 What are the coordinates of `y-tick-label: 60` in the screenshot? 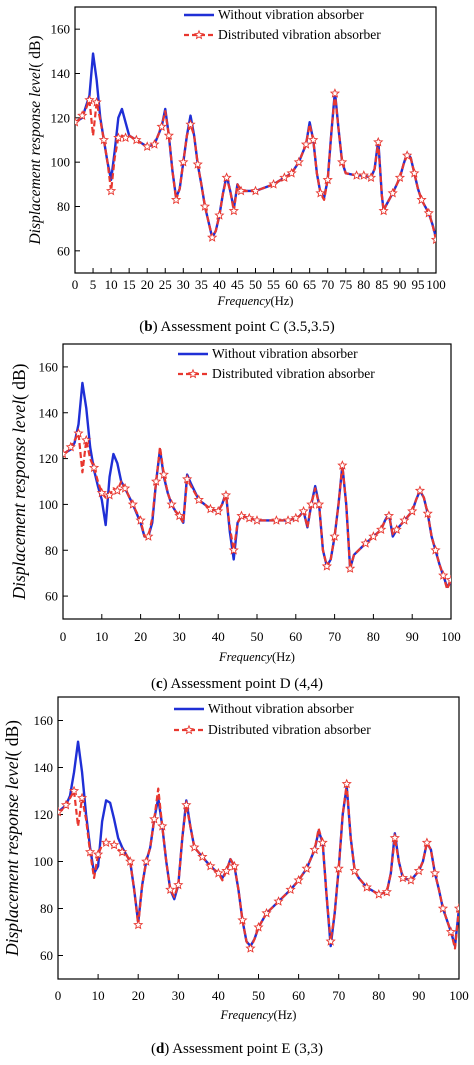 It's located at (63, 250).